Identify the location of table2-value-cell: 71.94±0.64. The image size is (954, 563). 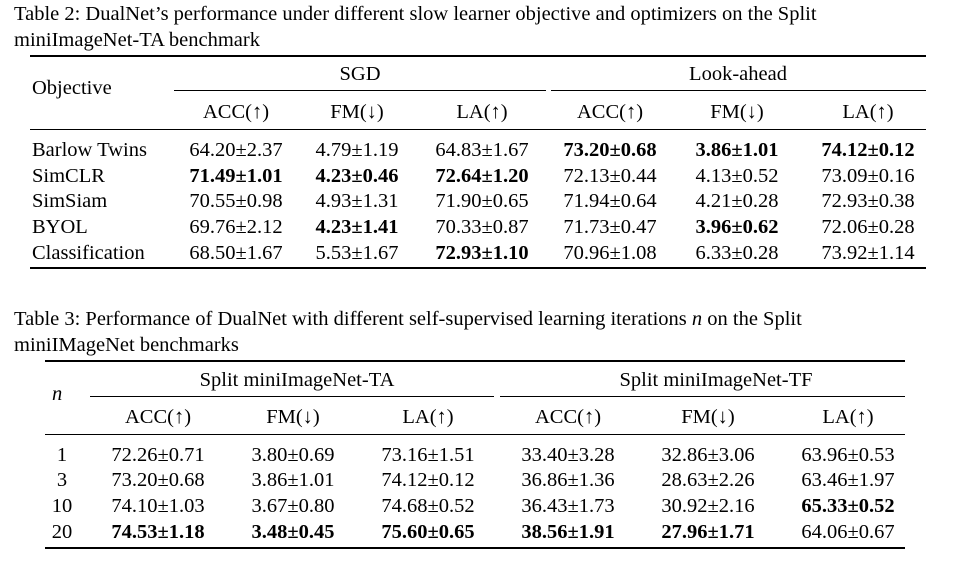
(610, 201).